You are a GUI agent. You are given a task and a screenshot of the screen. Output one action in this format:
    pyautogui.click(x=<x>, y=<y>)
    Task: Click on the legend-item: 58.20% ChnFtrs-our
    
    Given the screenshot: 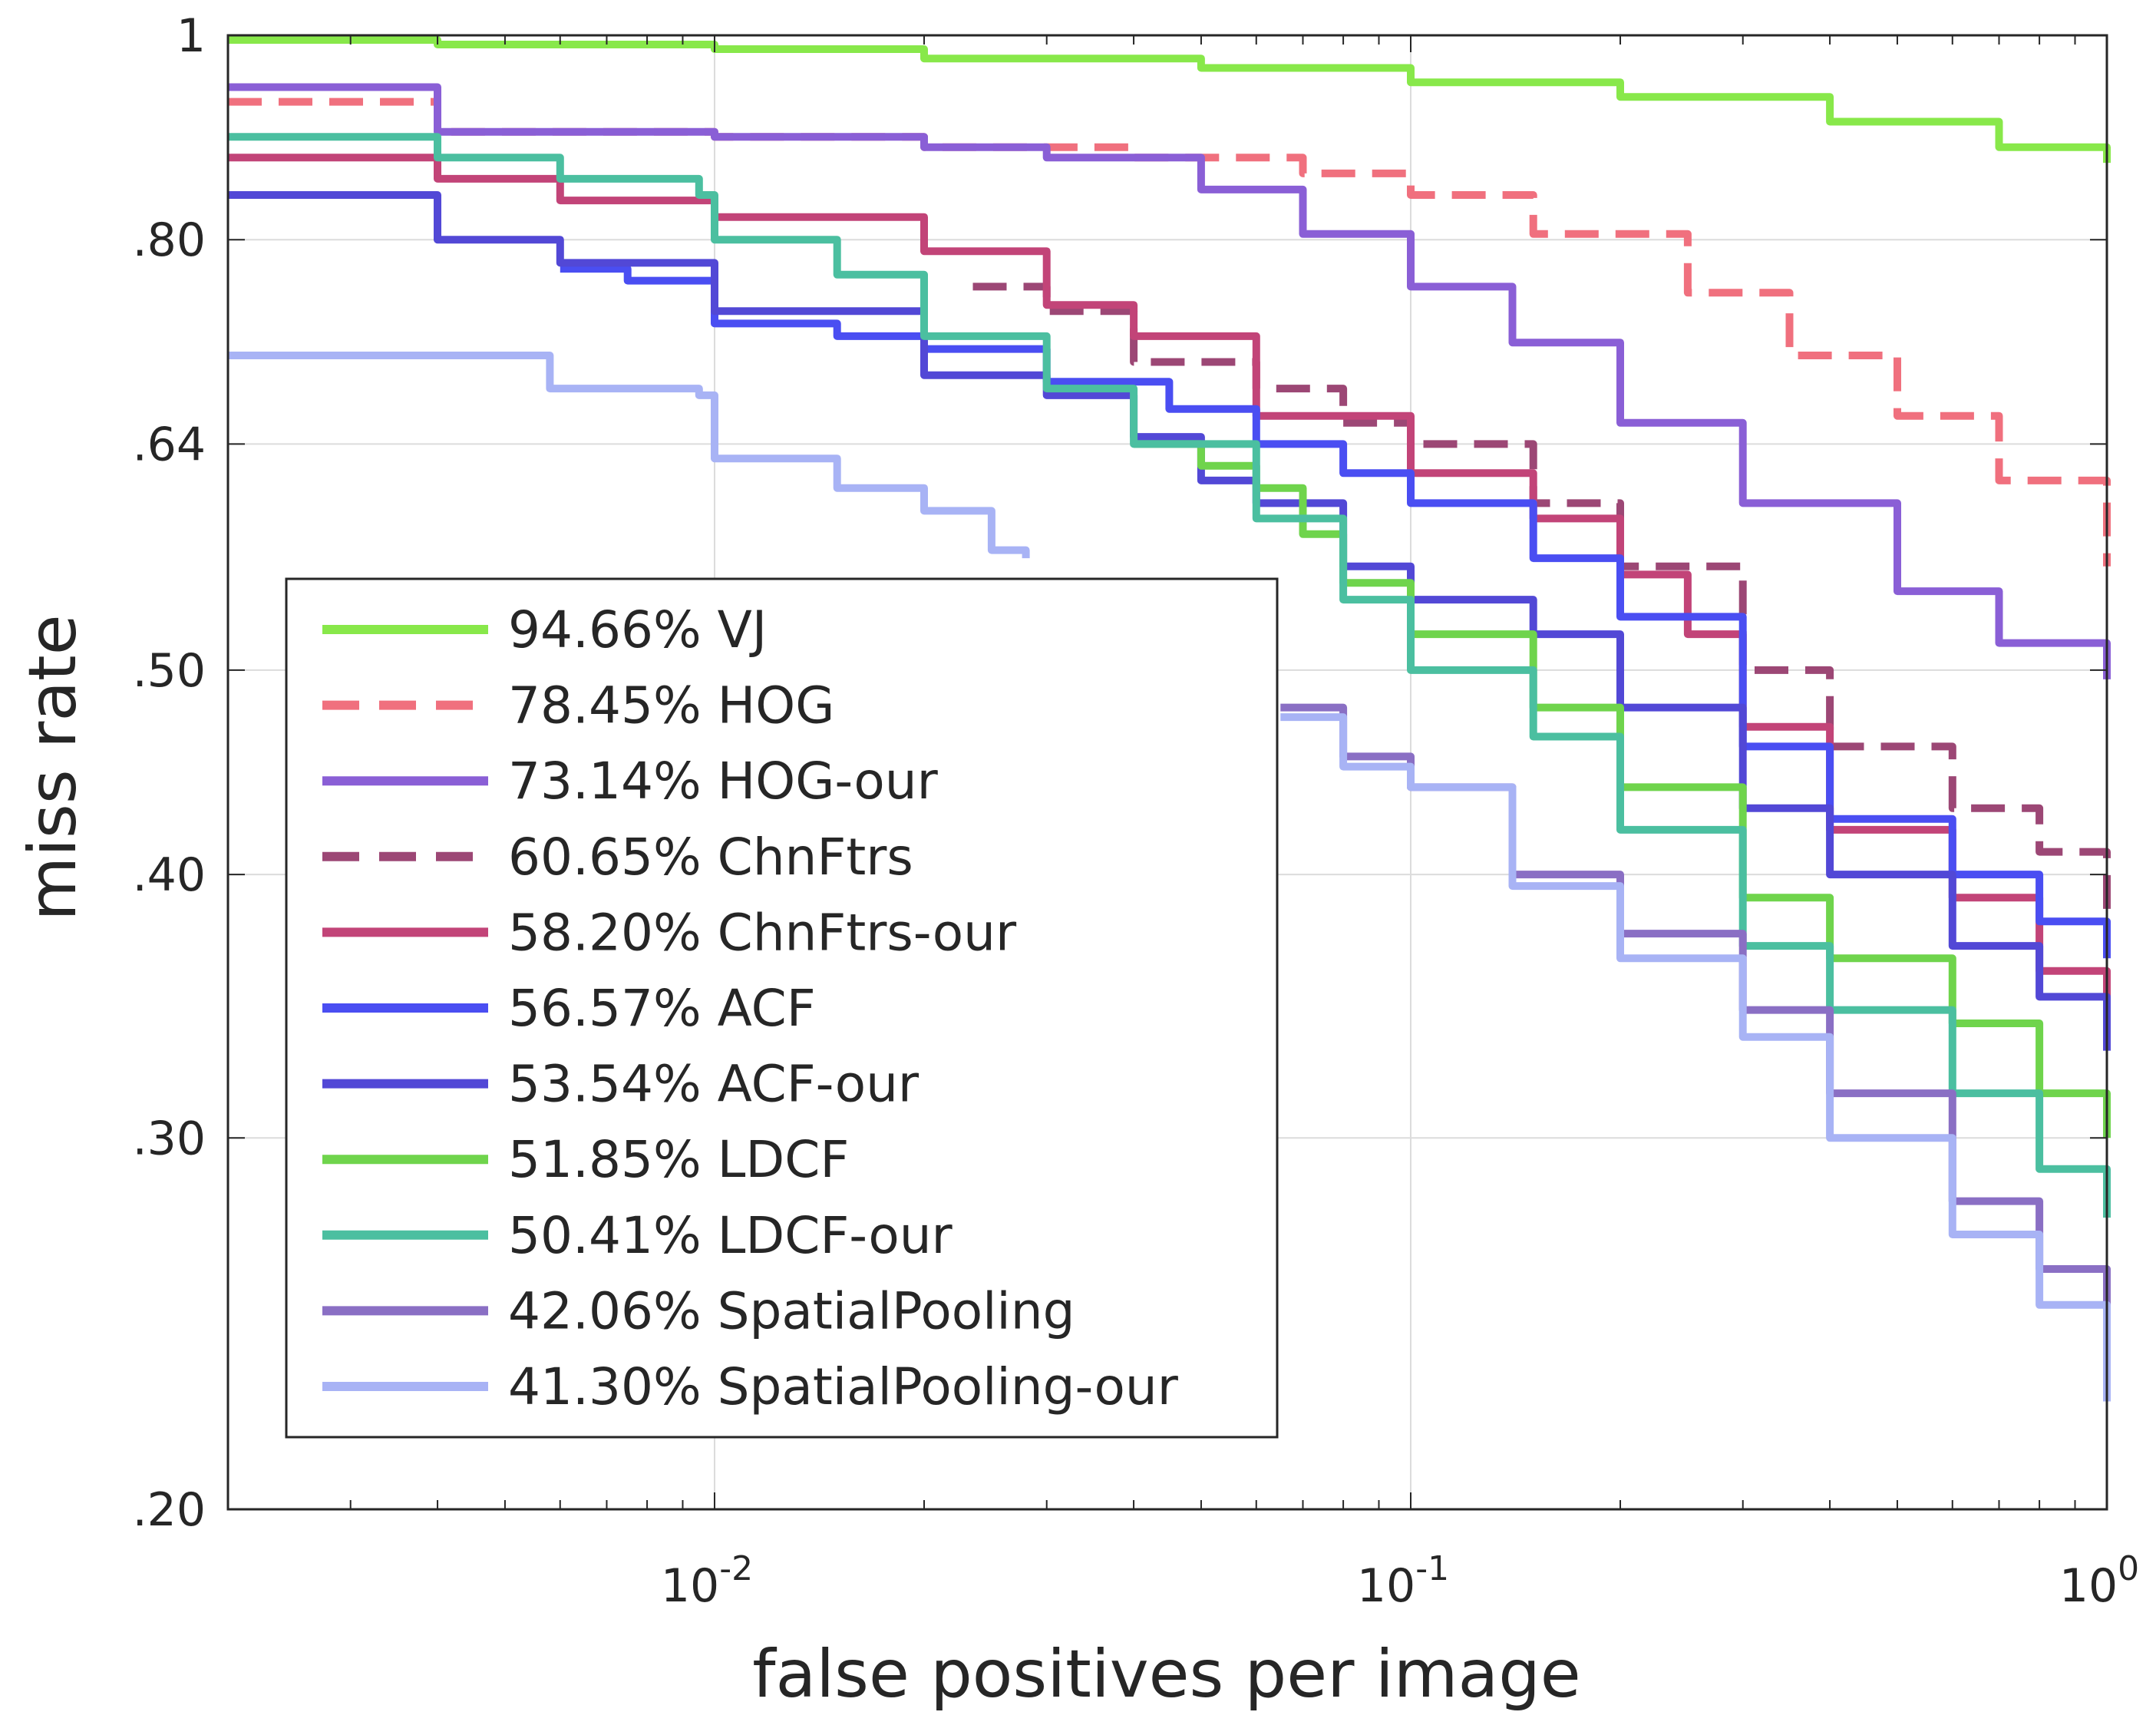 What is the action you would take?
    pyautogui.click(x=669, y=932)
    